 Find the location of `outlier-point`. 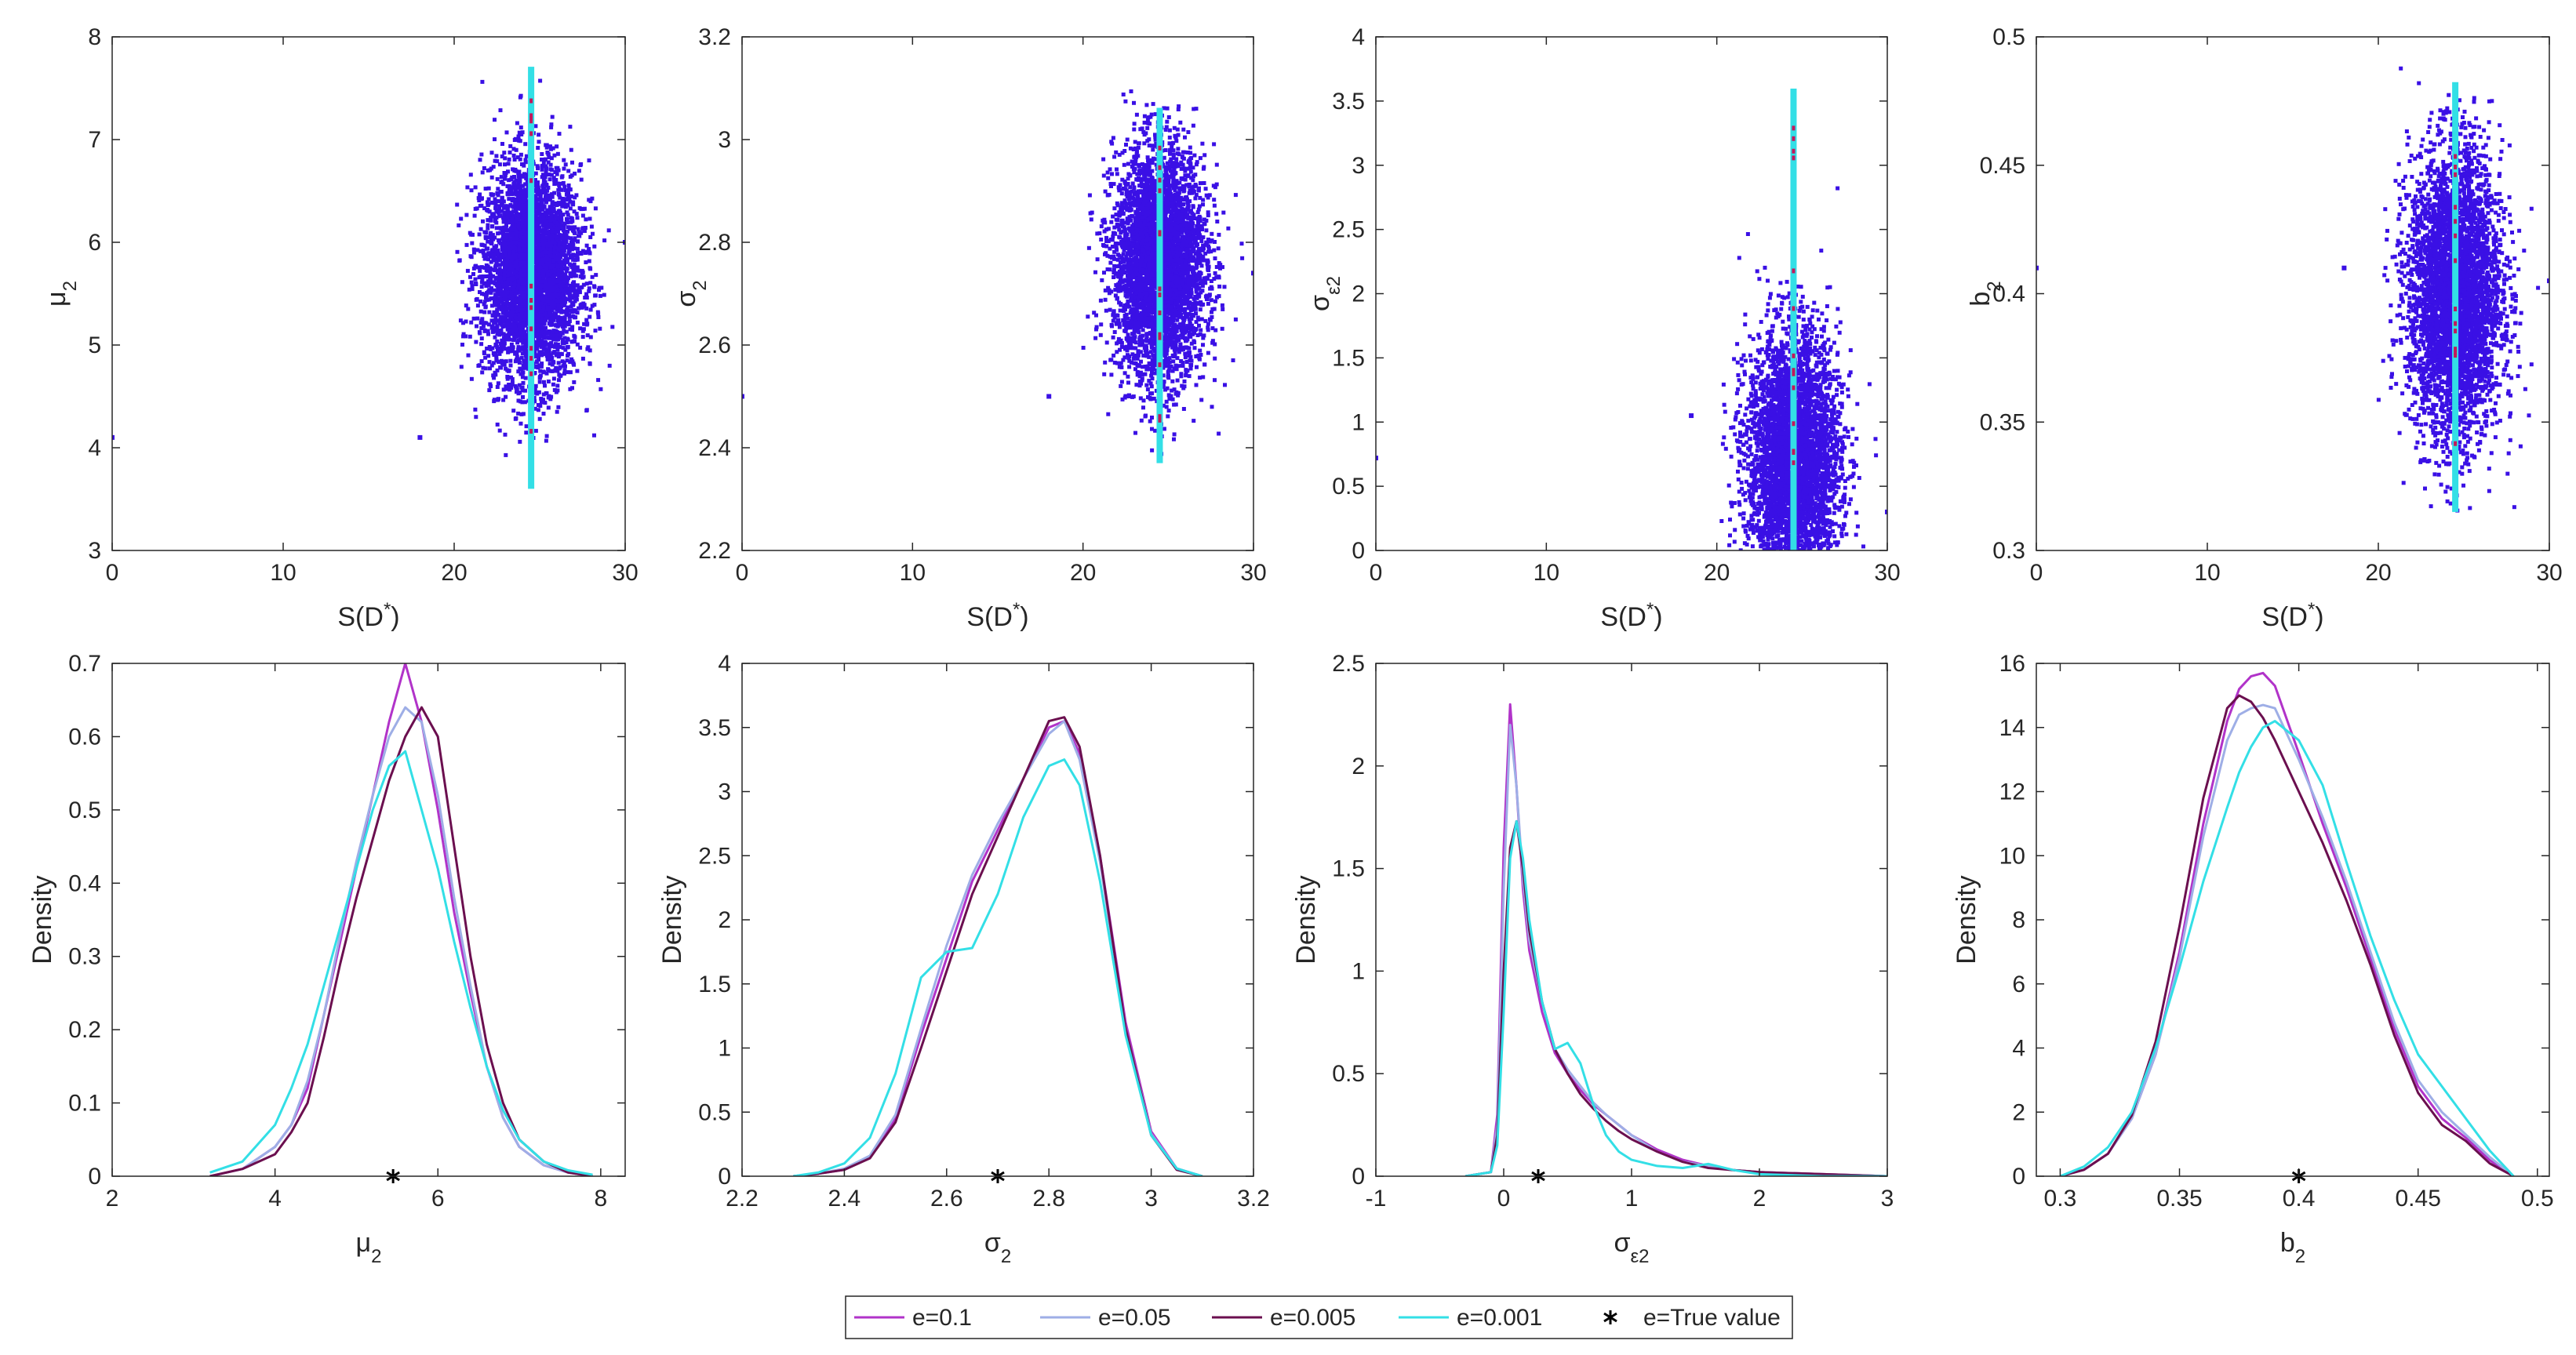

outlier-point is located at coordinates (113, 437).